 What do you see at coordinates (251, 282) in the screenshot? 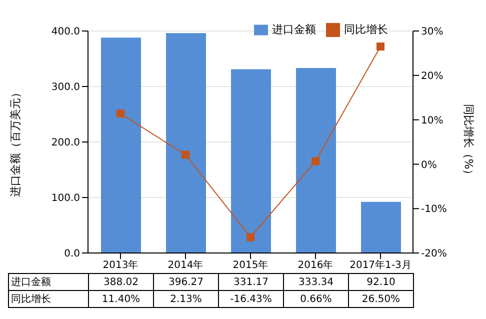
I see `data-label: 331.17` at bounding box center [251, 282].